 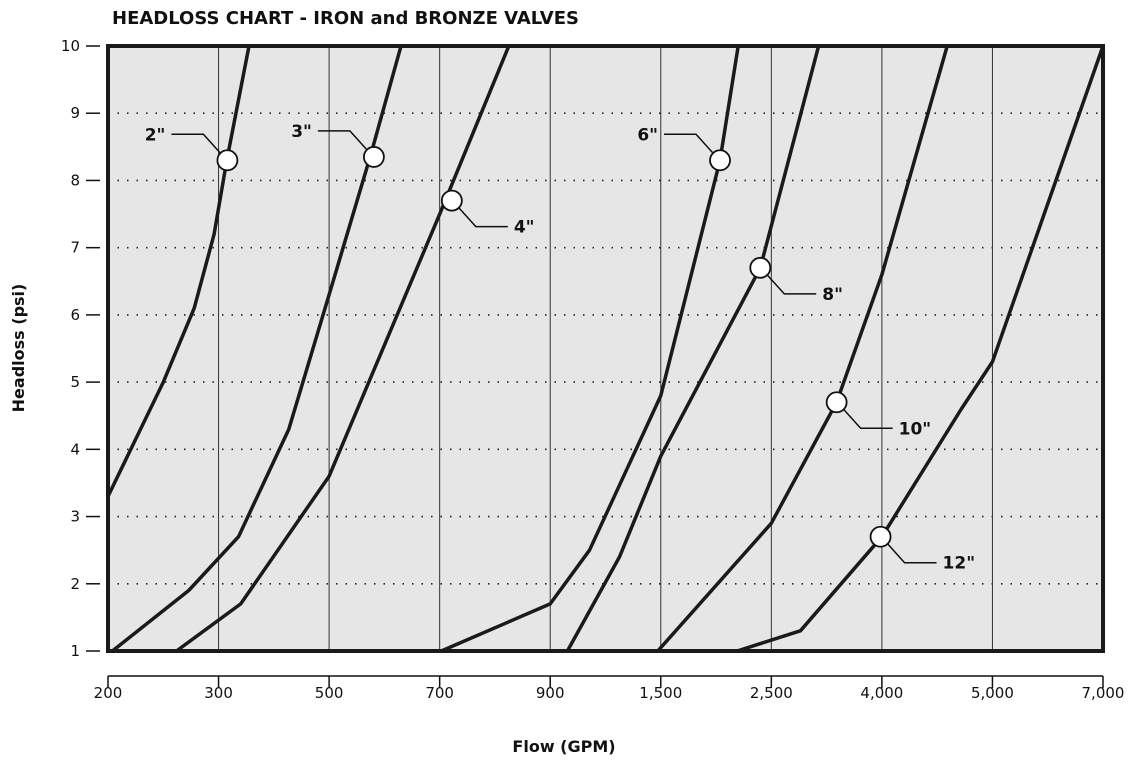 I want to click on x-tick-label: 4,000, so click(x=881, y=693).